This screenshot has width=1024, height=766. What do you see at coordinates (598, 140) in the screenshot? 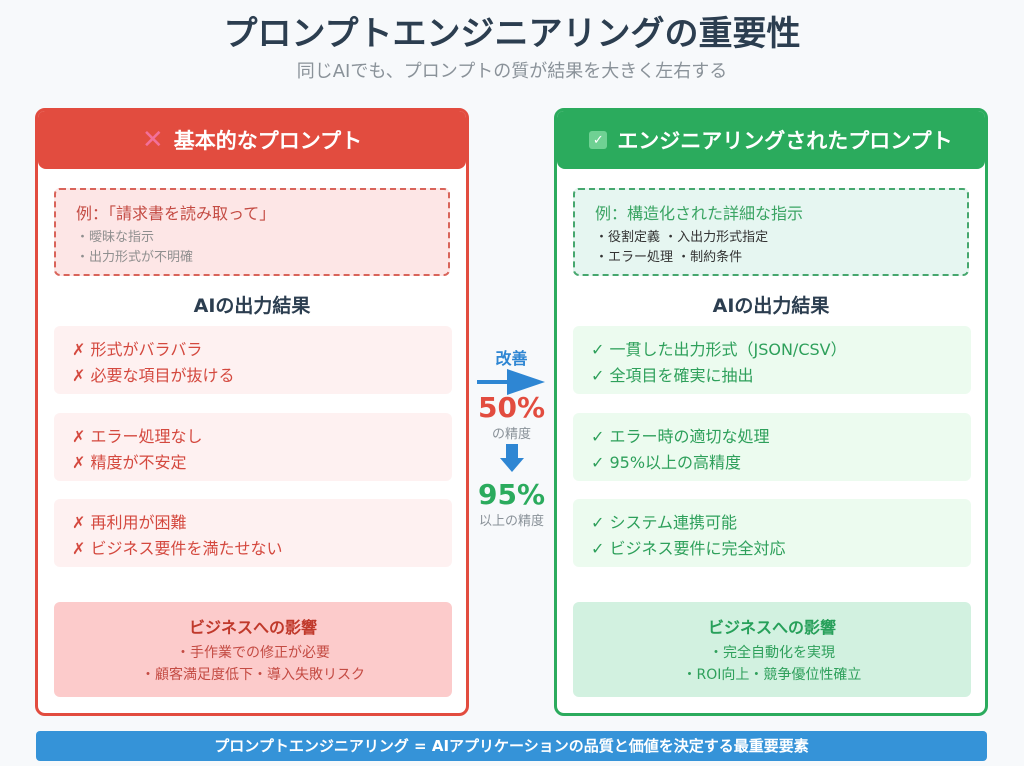
I see `checkbox-icon: ✓` at bounding box center [598, 140].